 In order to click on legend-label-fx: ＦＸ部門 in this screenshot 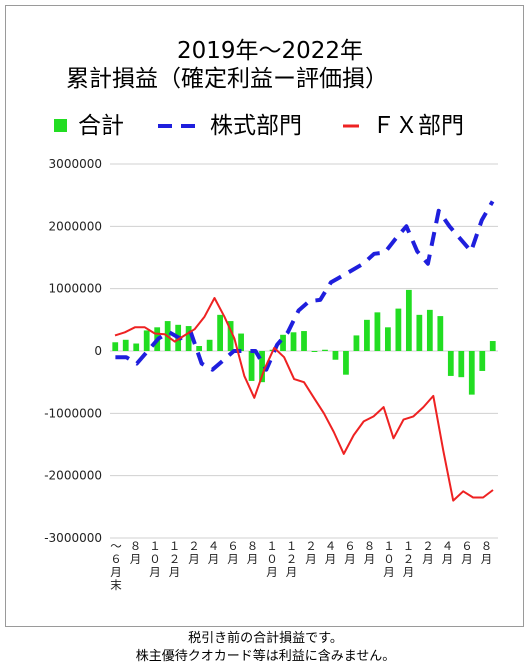, I will do `click(418, 126)`.